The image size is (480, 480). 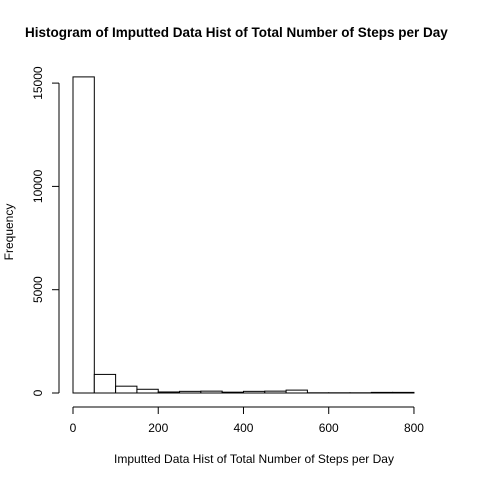 I want to click on y-axis-label: Frequency, so click(x=9, y=232).